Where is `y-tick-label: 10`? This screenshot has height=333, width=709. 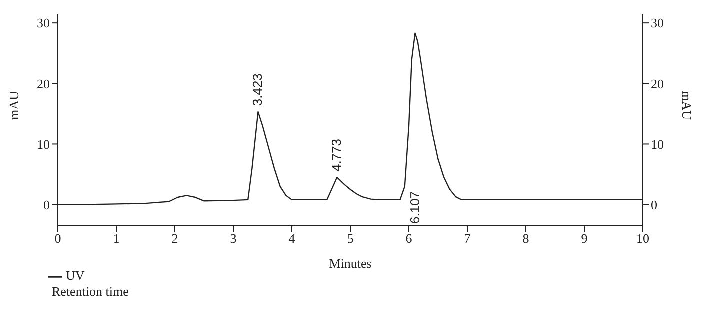
y-tick-label: 10 is located at coordinates (43, 144).